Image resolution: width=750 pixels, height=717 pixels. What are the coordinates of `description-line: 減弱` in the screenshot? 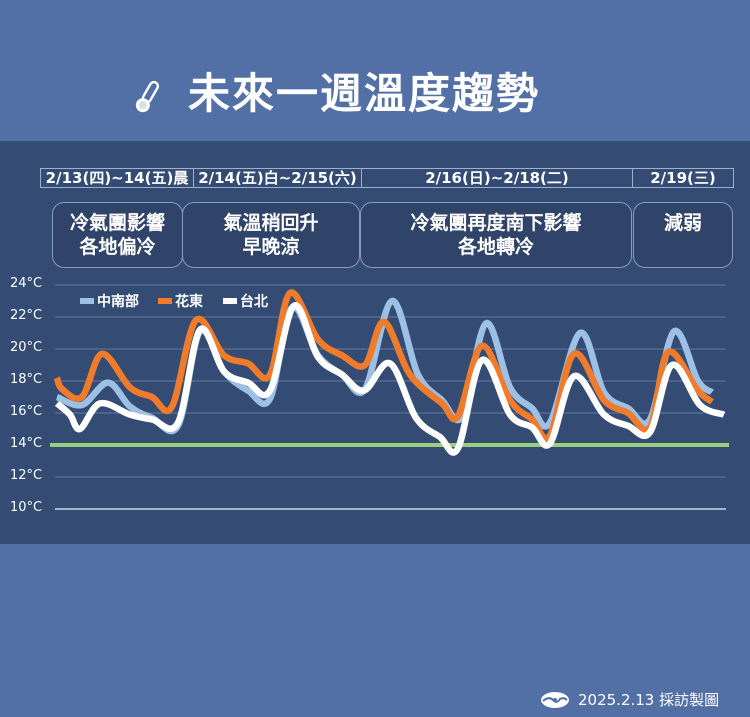 It's located at (682, 223).